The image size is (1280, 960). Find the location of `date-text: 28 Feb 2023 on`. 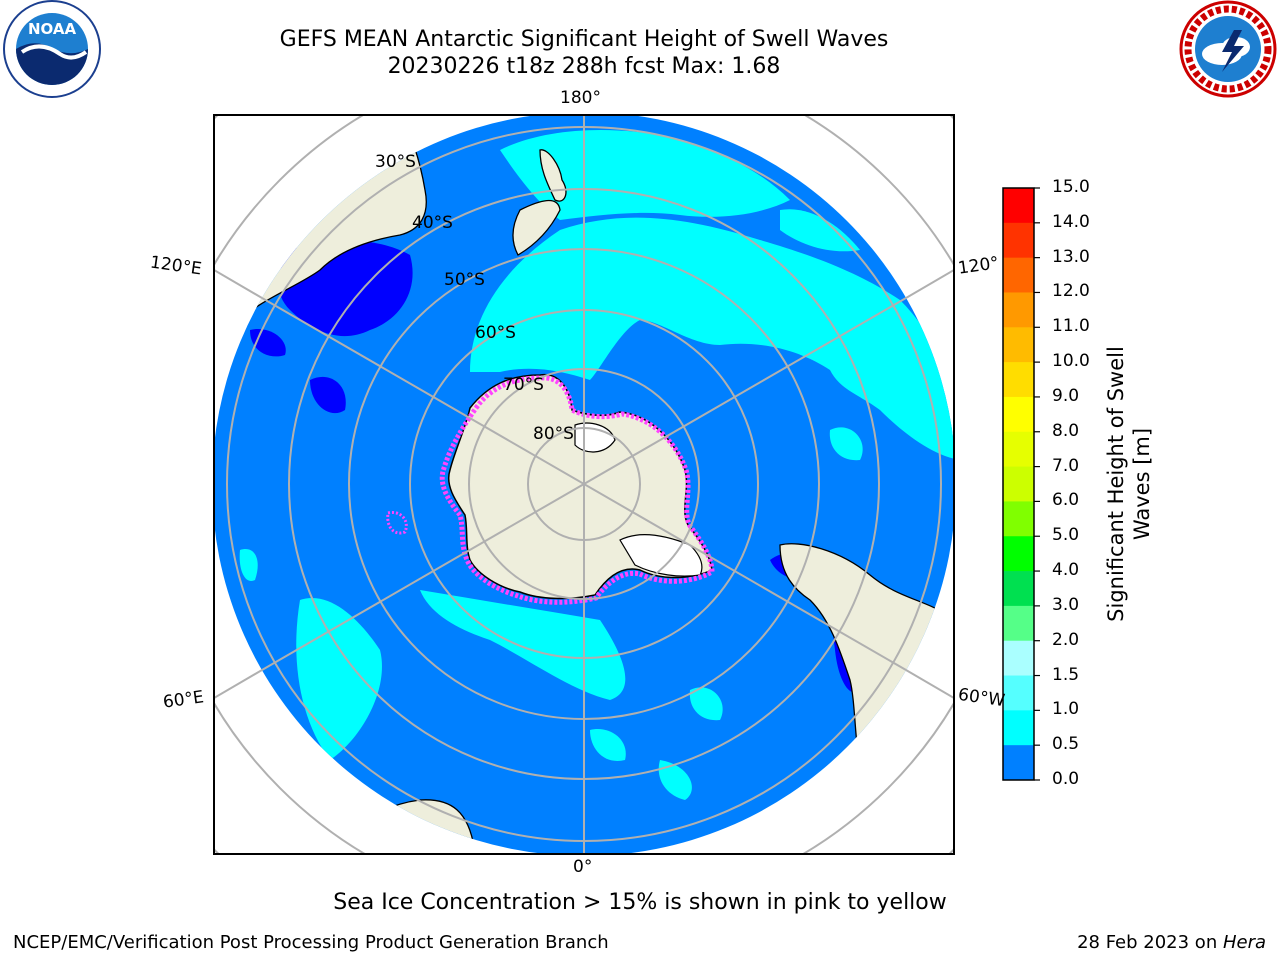

date-text: 28 Feb 2023 on is located at coordinates (1150, 942).